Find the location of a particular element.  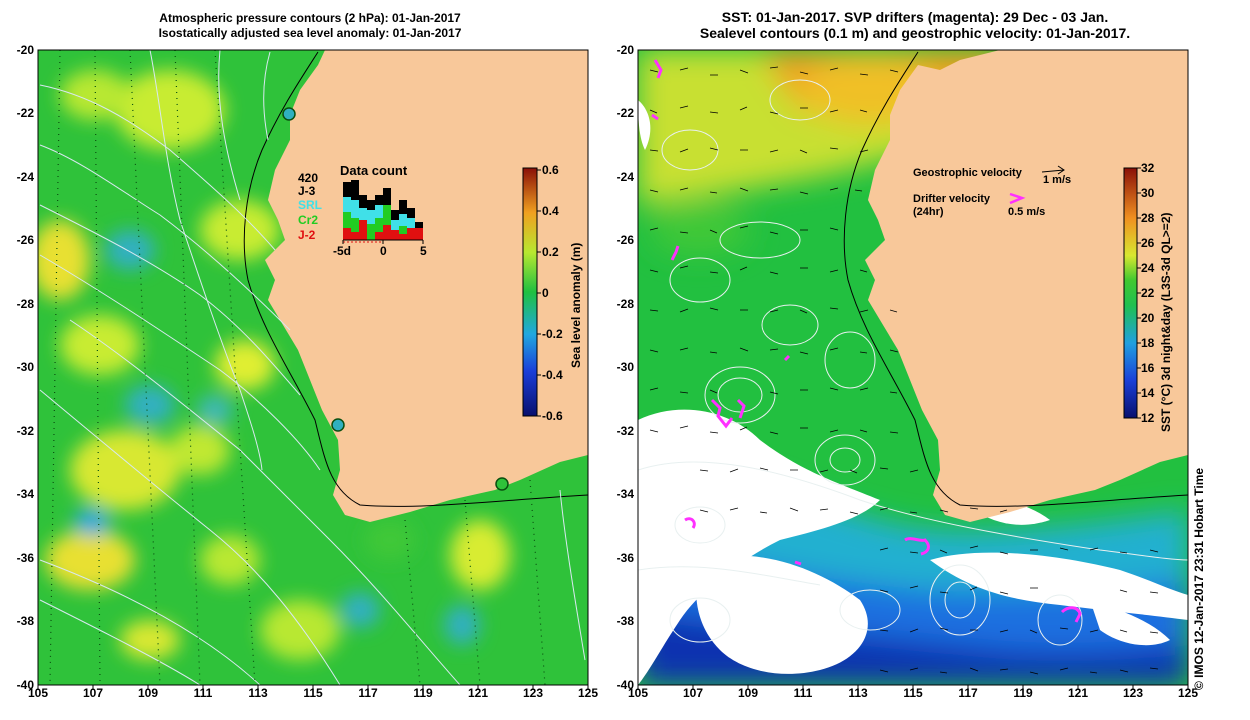

x-tick-left: 109 is located at coordinates (148, 693).